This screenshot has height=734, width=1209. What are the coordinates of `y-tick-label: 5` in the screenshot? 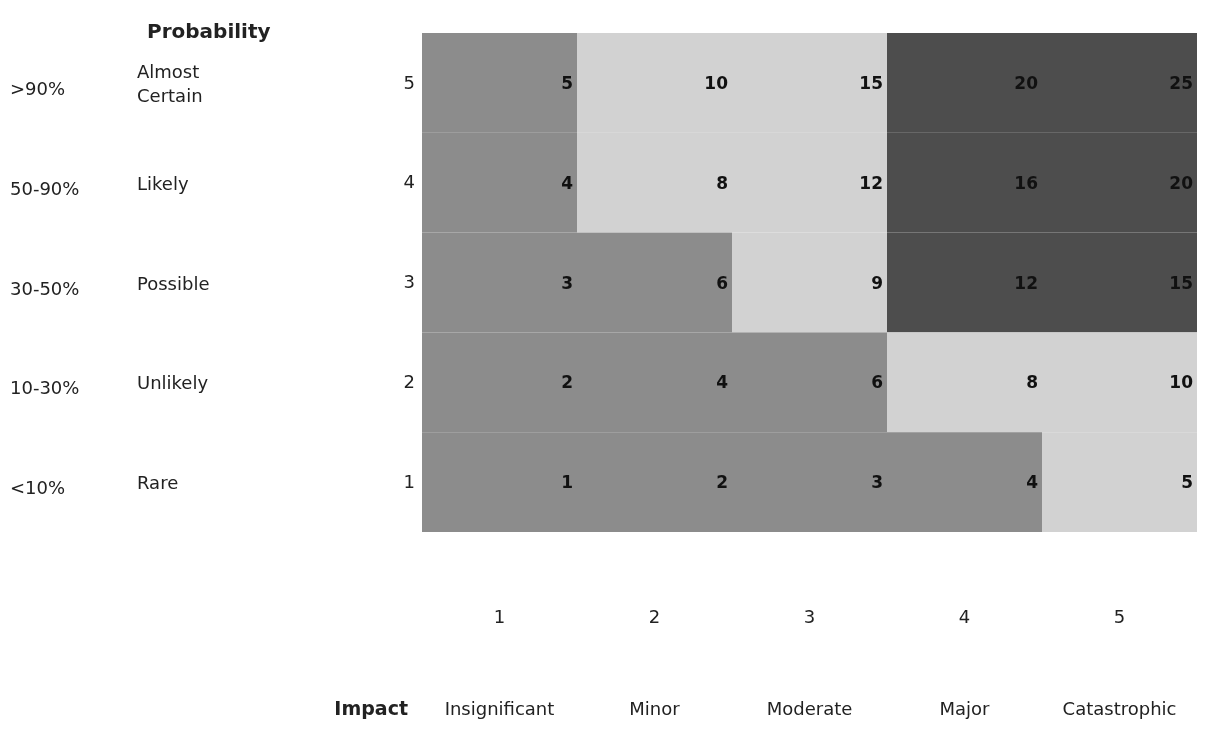 It's located at (409, 82).